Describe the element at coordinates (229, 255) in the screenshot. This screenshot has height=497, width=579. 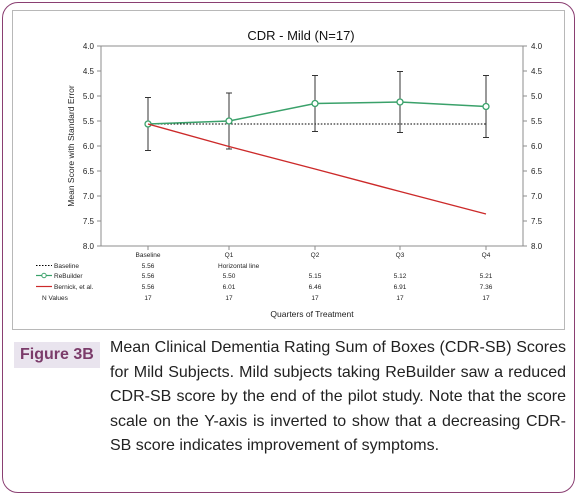
I see `x-tick-label: Q1` at that location.